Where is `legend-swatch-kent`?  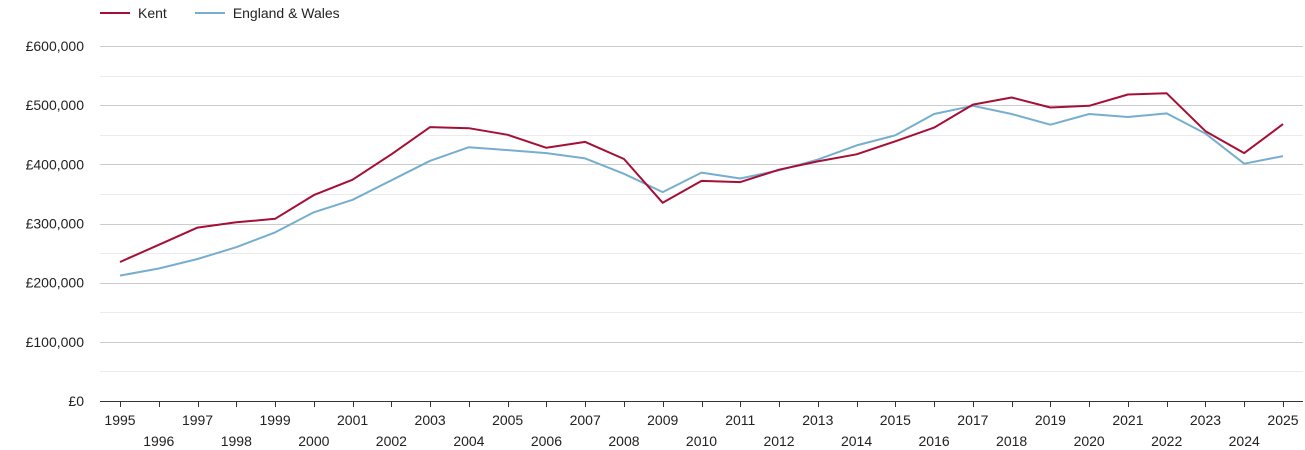
legend-swatch-kent is located at coordinates (115, 13).